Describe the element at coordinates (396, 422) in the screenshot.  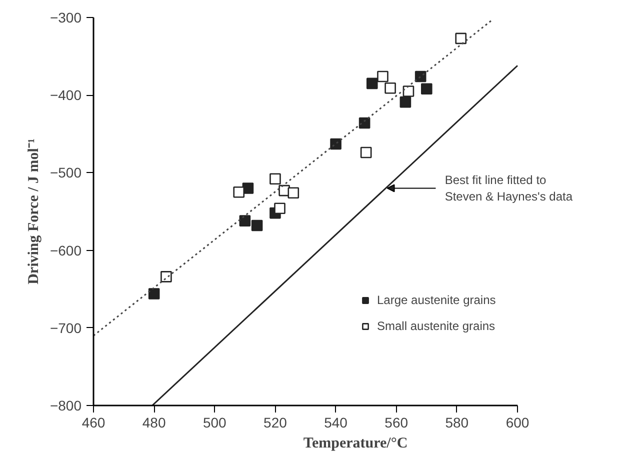
I see `x-tick-label: 560` at that location.